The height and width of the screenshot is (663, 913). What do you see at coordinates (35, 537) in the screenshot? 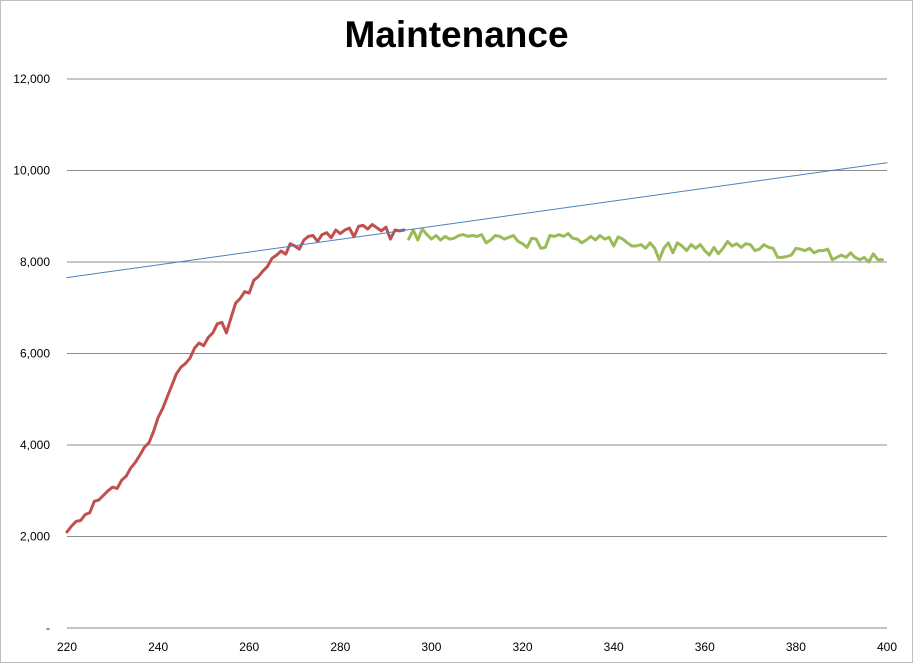
I see `y-tick-label: 2,000` at bounding box center [35, 537].